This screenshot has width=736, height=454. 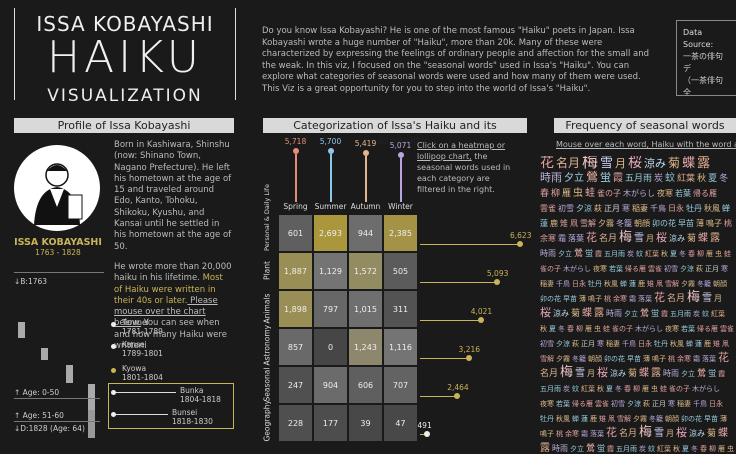 I want to click on heatmap-cell: 2,693, so click(x=330, y=233).